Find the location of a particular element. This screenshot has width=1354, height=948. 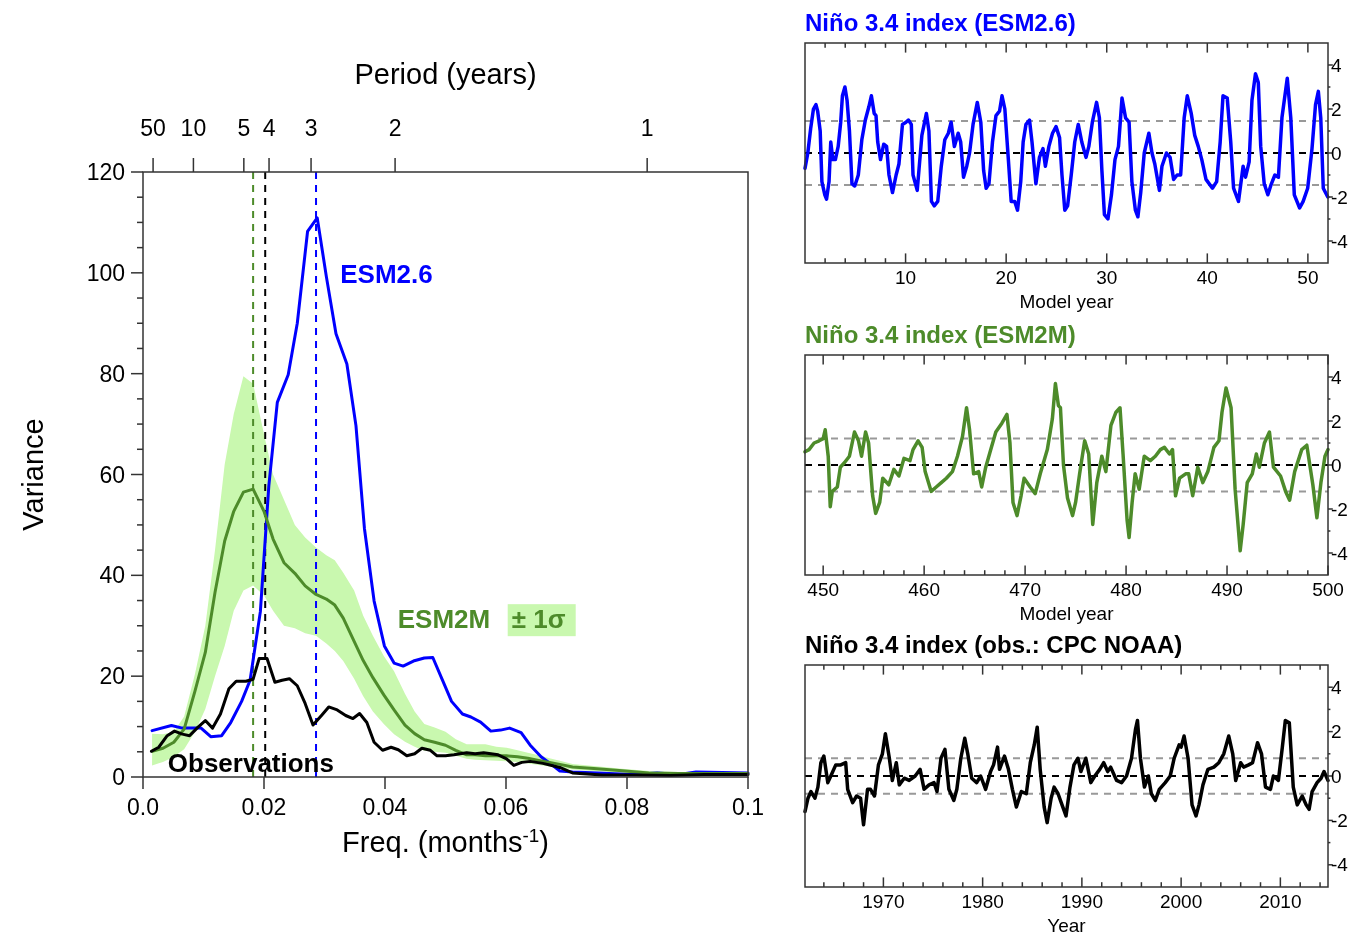

text: 4 is located at coordinates (269, 128).